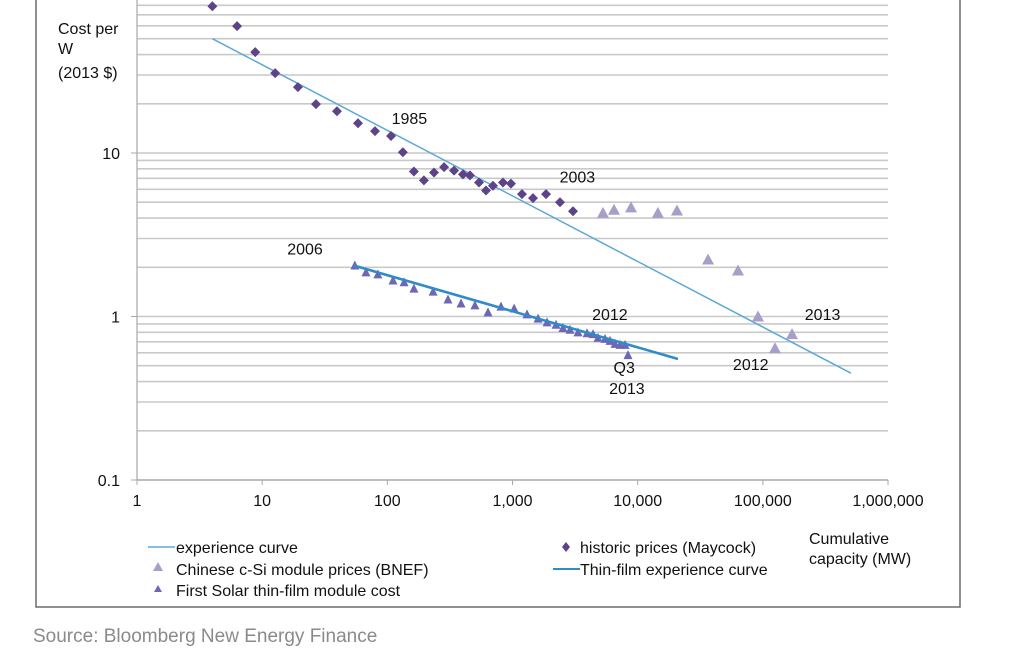 This screenshot has width=1022, height=648. I want to click on annotation-label: 1985, so click(410, 119).